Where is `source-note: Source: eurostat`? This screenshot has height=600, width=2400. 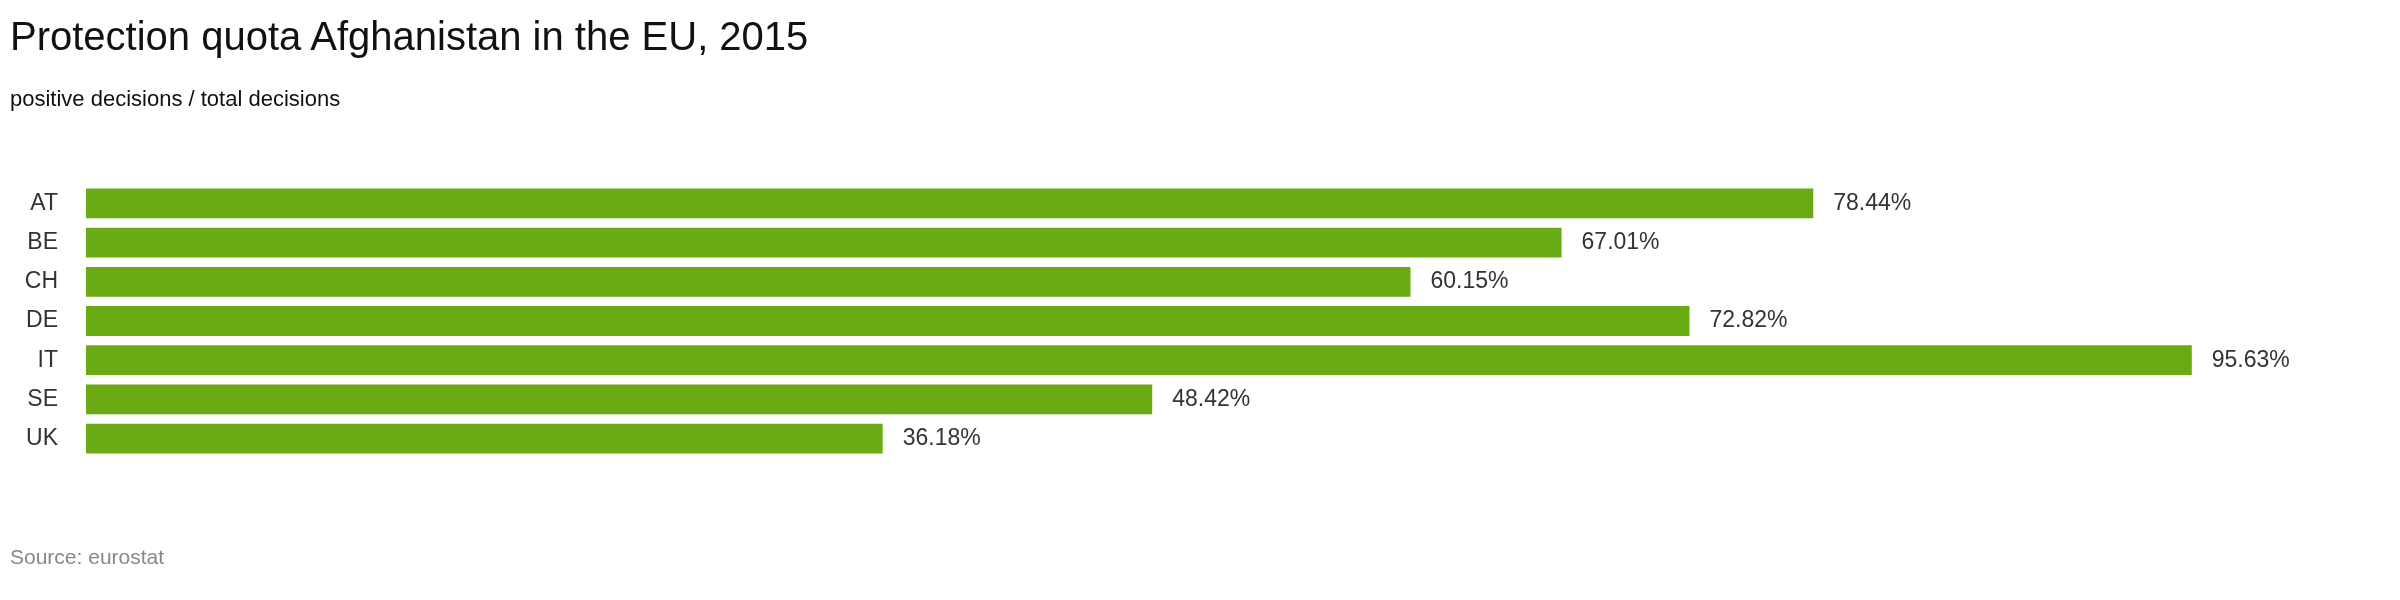
source-note: Source: eurostat is located at coordinates (87, 557).